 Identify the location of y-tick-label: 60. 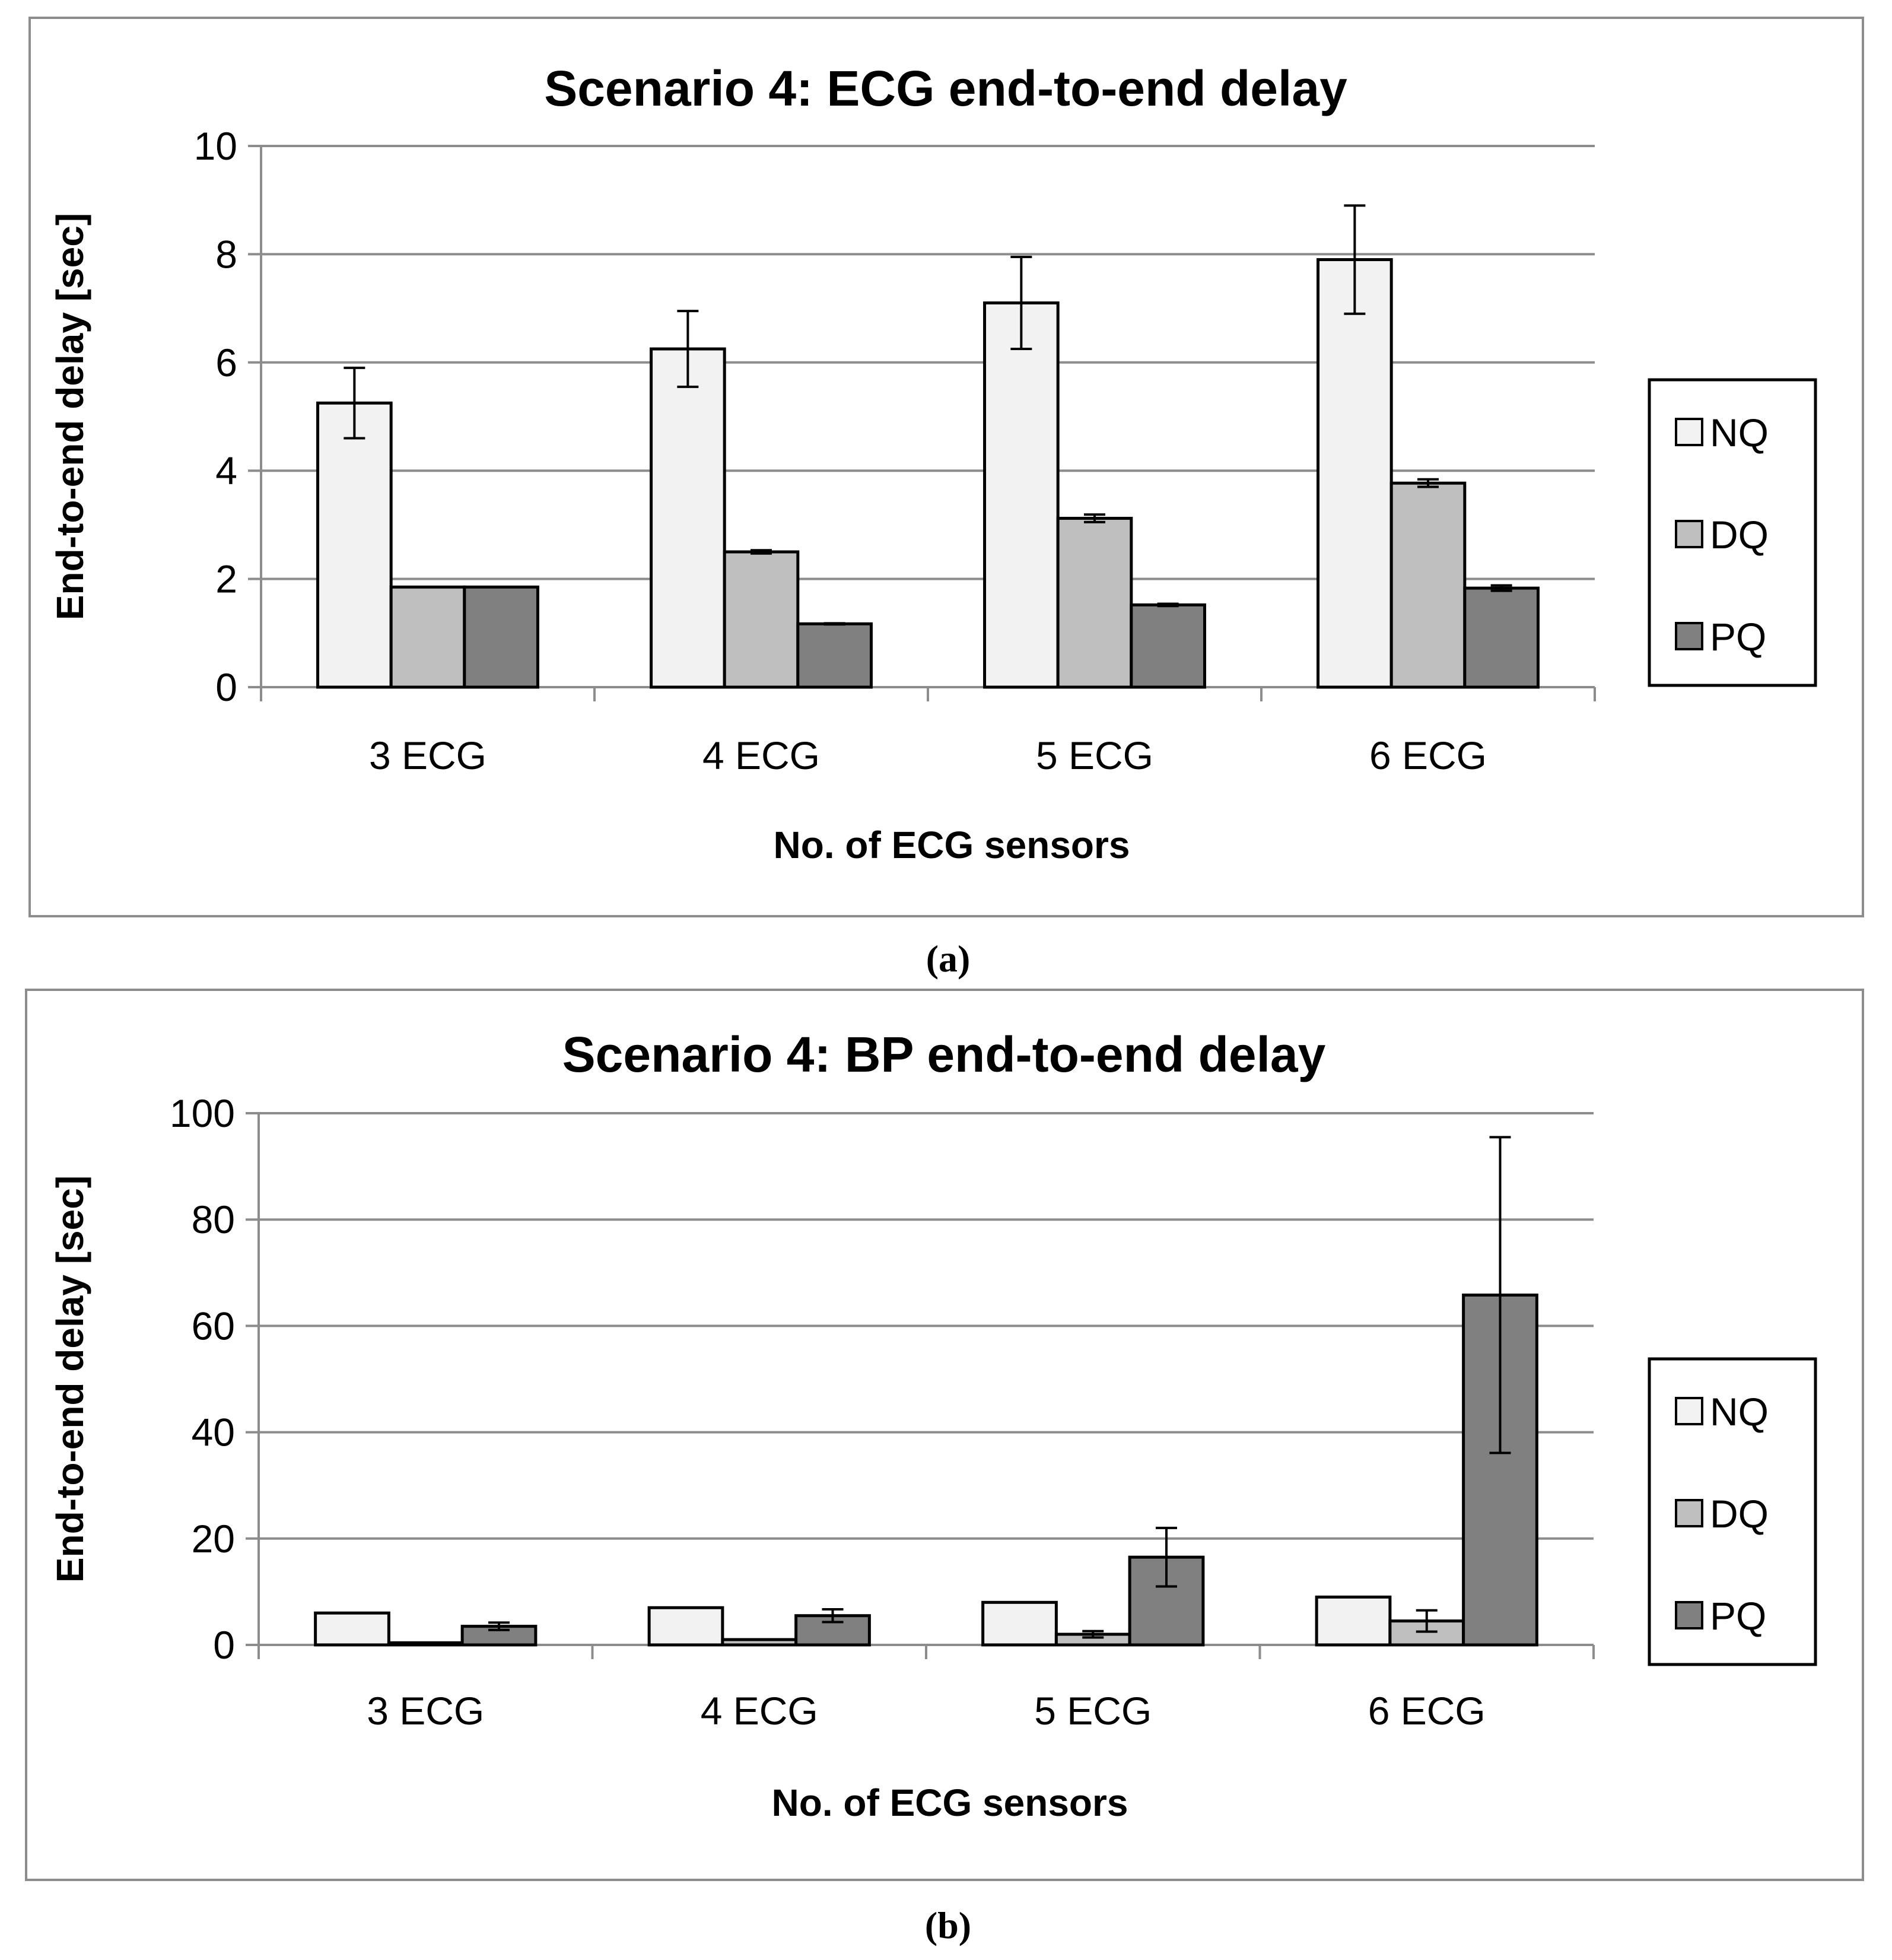
(214, 1326).